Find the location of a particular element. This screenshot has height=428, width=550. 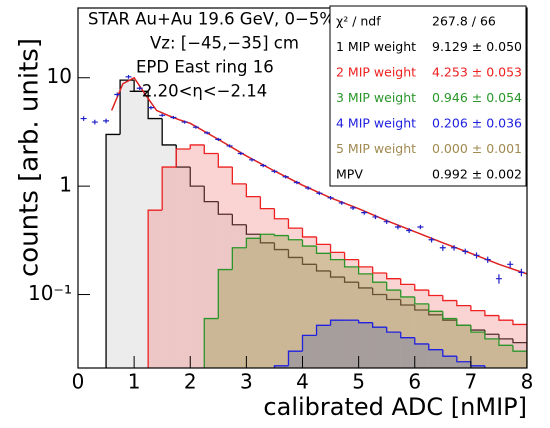

annotation: Vz: [−45,−35] cm is located at coordinates (224, 43).